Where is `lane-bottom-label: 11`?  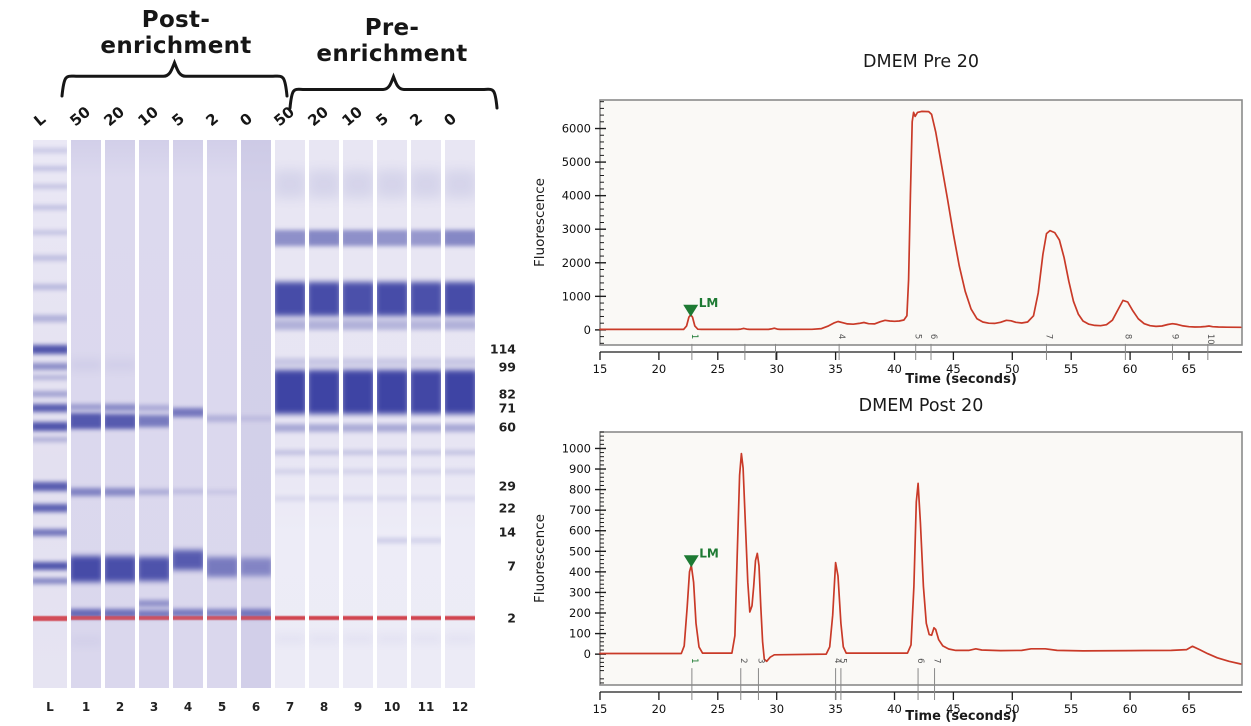
lane-bottom-label: 11 is located at coordinates (426, 707).